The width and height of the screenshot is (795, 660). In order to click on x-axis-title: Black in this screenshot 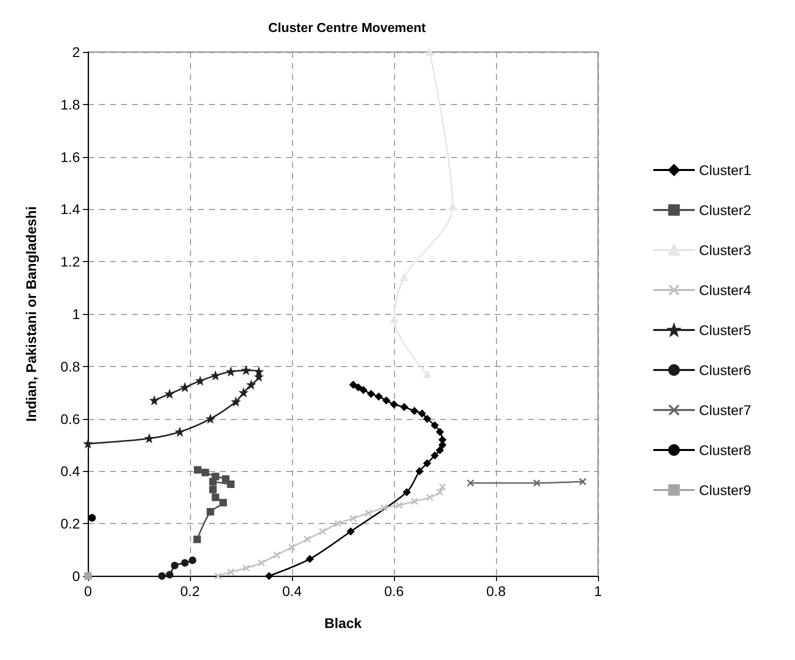, I will do `click(343, 623)`.